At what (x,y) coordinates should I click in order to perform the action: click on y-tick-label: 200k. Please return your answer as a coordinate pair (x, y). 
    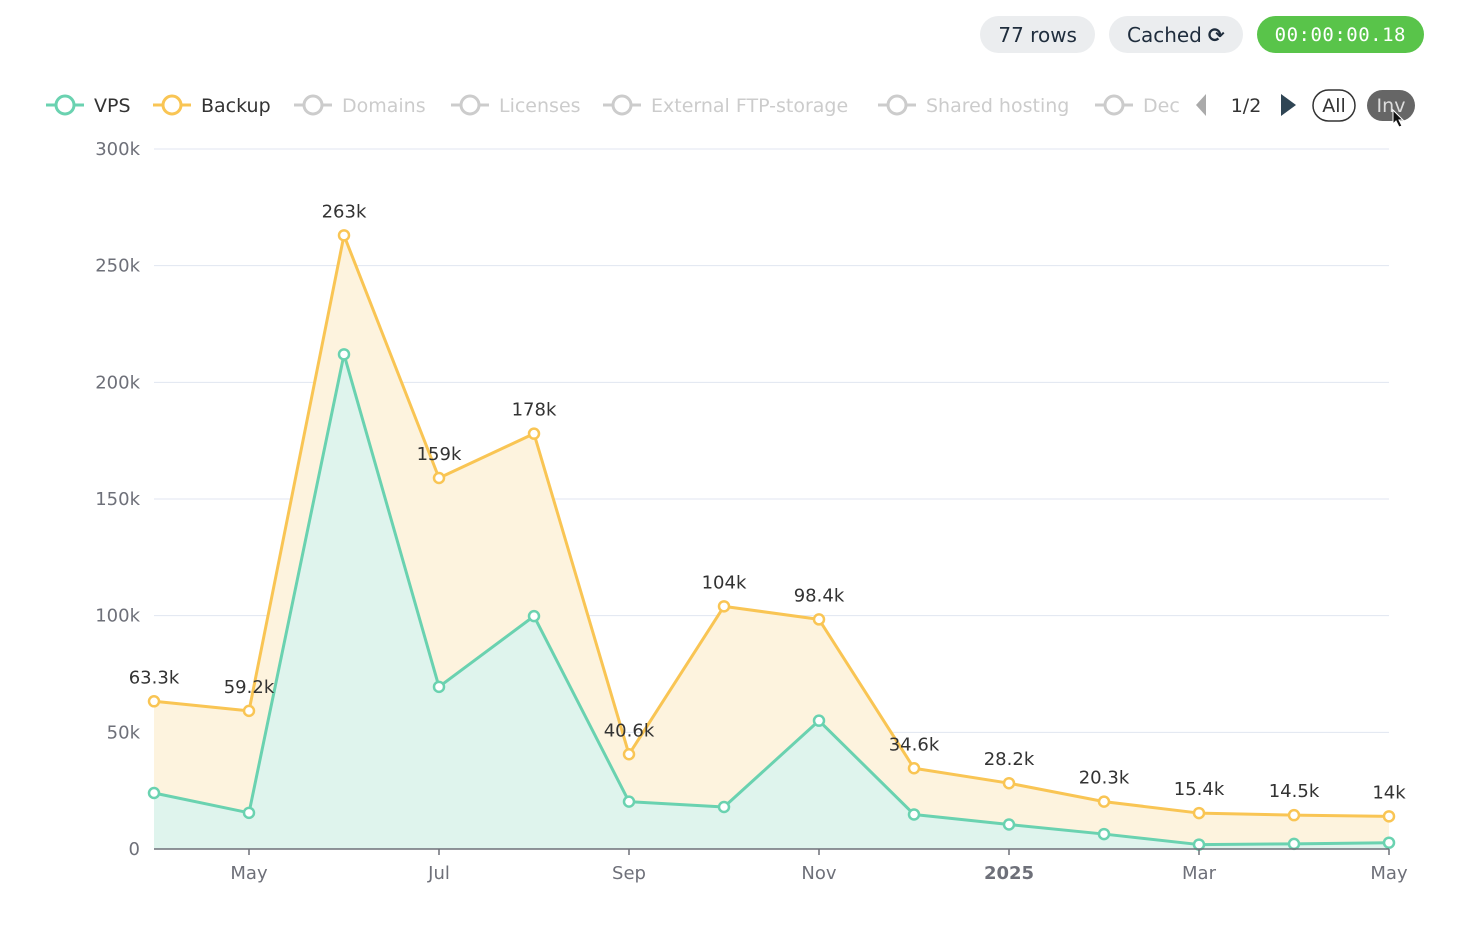
    Looking at the image, I should click on (117, 382).